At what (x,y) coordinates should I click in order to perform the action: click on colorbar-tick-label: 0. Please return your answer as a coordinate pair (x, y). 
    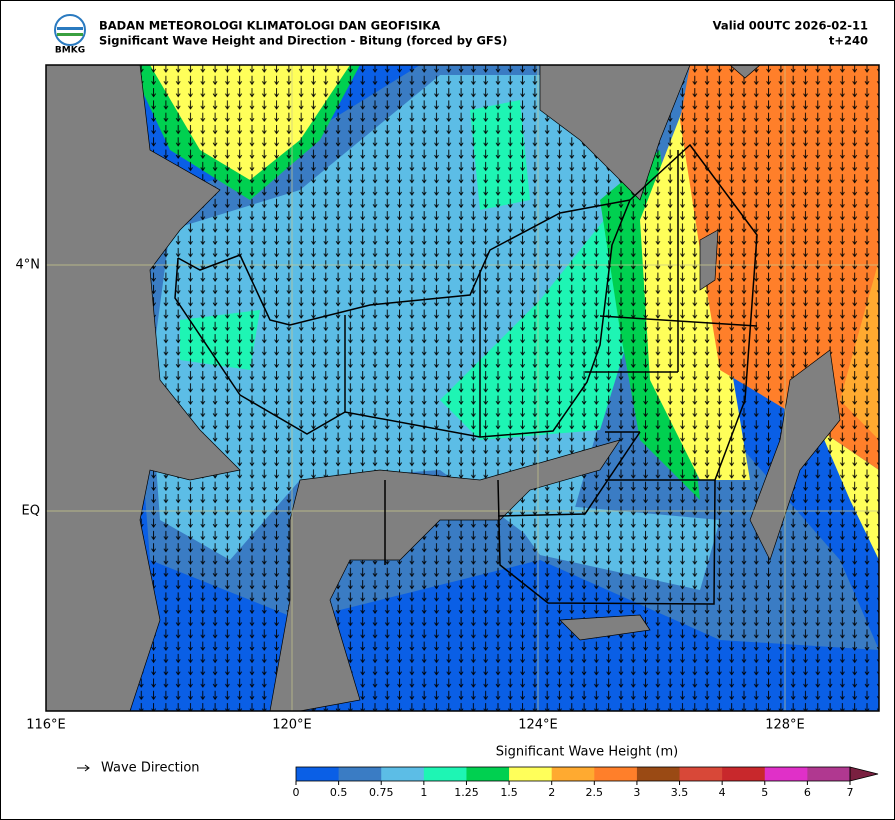
    Looking at the image, I should click on (296, 792).